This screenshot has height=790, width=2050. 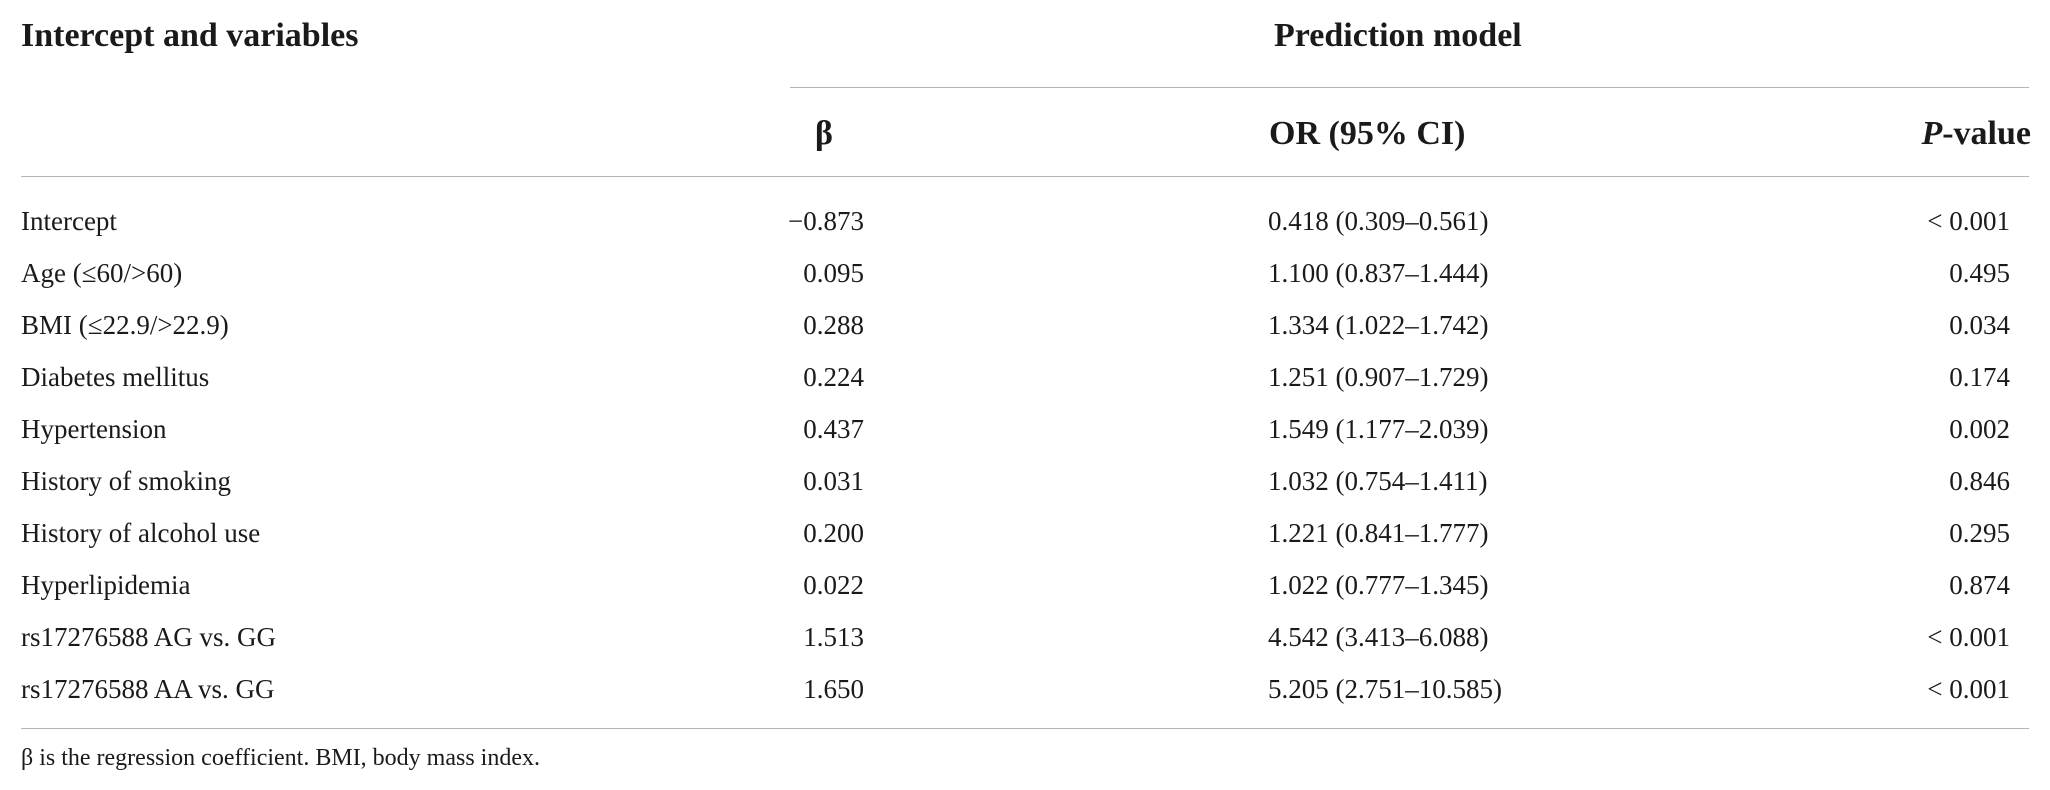 What do you see at coordinates (833, 273) in the screenshot?
I see `beta-cell: 0.095` at bounding box center [833, 273].